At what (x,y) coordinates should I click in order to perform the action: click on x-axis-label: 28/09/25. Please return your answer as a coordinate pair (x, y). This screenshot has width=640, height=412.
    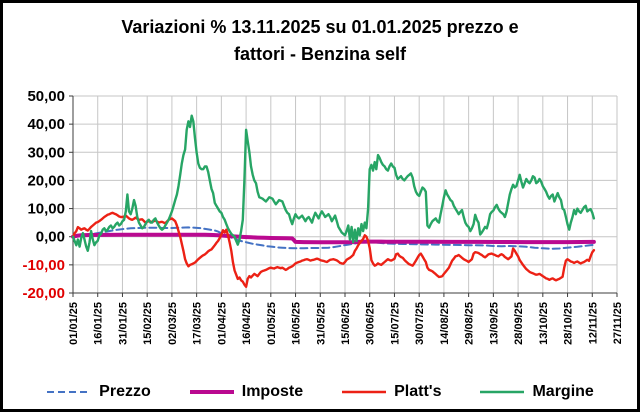
    Looking at the image, I should click on (519, 323).